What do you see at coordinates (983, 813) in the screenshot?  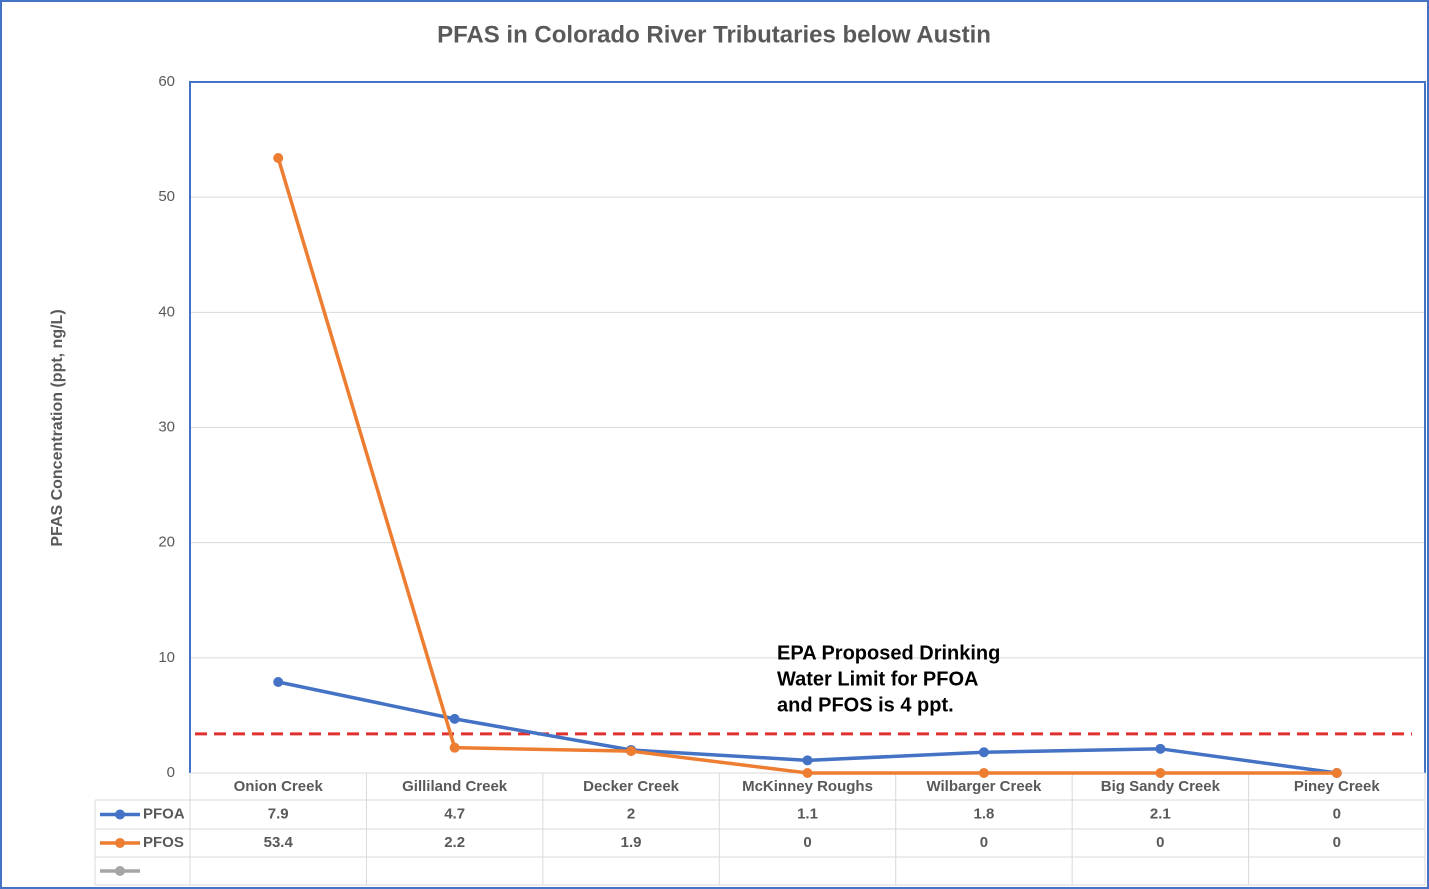 I see `table-value: 1.8` at bounding box center [983, 813].